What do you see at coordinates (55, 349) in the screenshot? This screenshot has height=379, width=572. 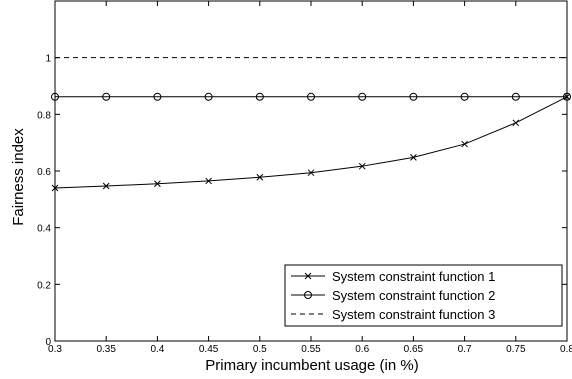 I see `x-tick-label: 0.3` at bounding box center [55, 349].